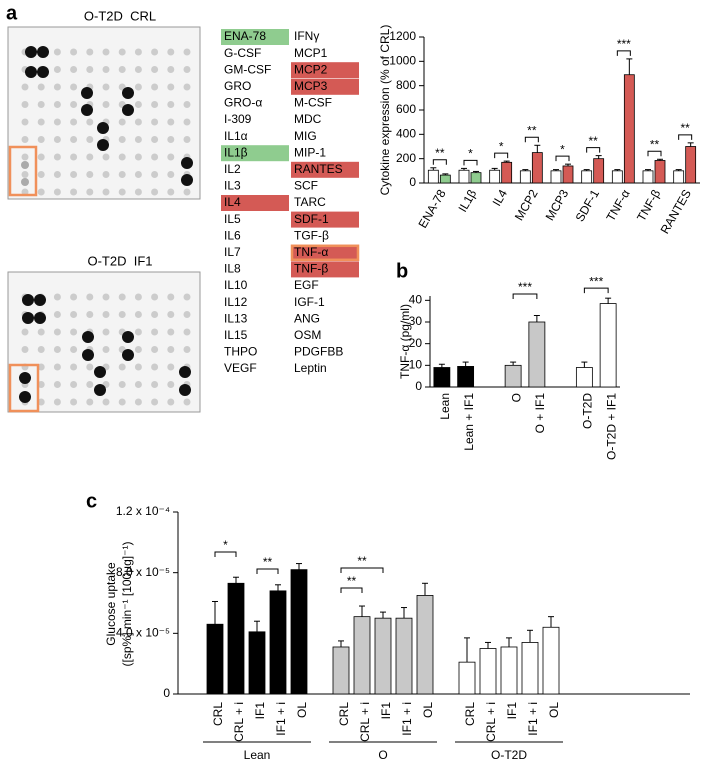  Describe the element at coordinates (232, 169) in the screenshot. I see `cytokine-label: IL2` at that location.